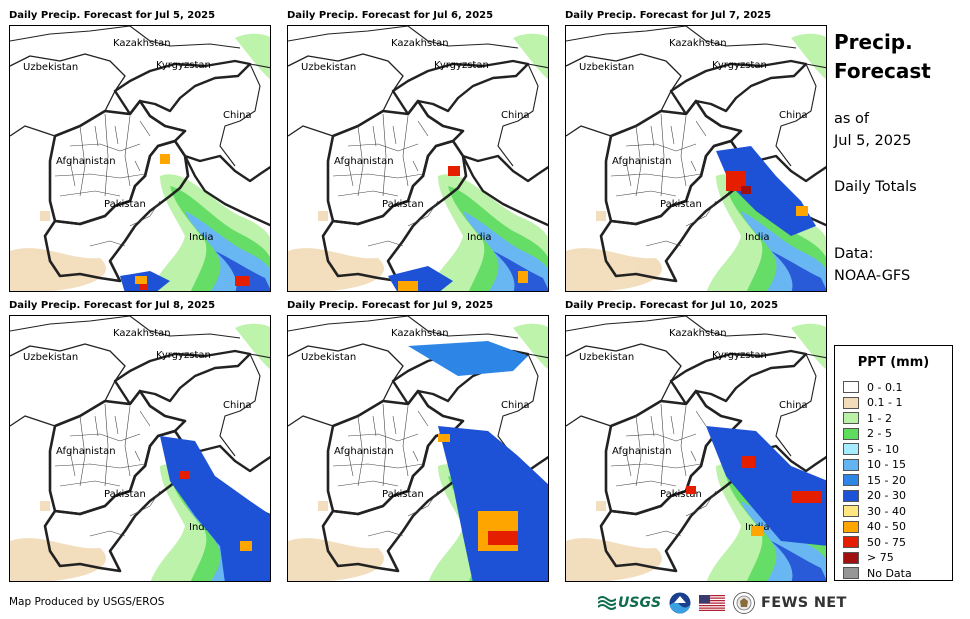 Image resolution: width=970 pixels, height=619 pixels. What do you see at coordinates (629, 603) in the screenshot?
I see `usgs-logo: USGS` at bounding box center [629, 603].